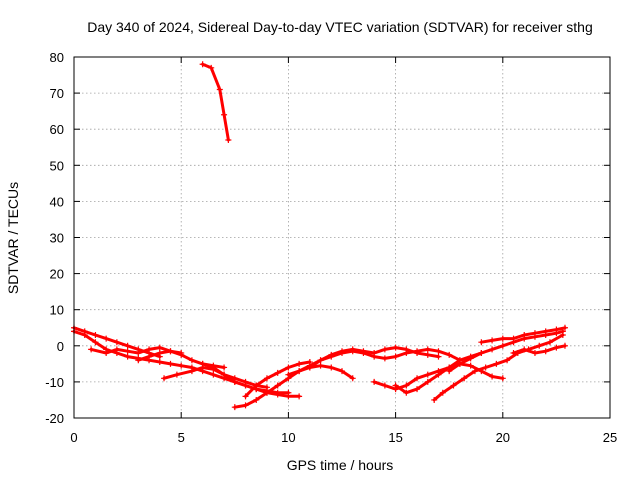 This screenshot has width=640, height=480. What do you see at coordinates (57, 274) in the screenshot?
I see `y-tick-label: 20` at bounding box center [57, 274].